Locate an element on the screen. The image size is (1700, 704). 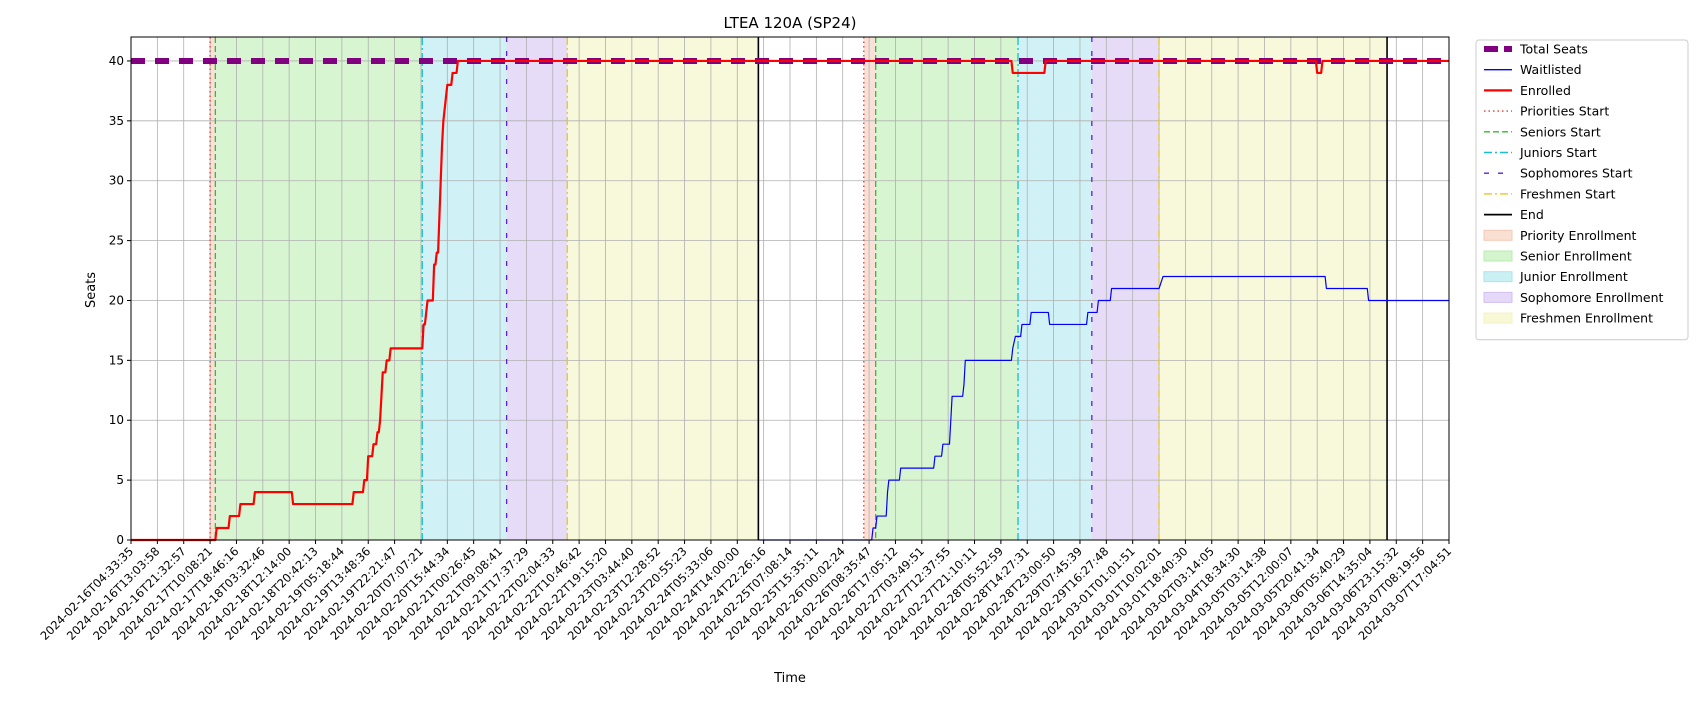
legend-swatch-junior-enrollment is located at coordinates (1498, 277).